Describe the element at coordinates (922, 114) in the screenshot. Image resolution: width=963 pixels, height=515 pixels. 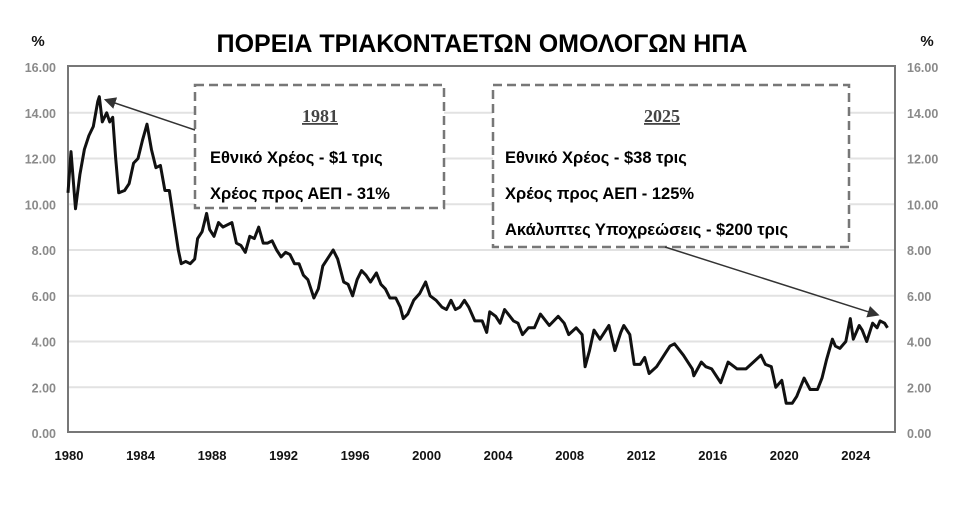
I see `y-tick-label-right: 14.00` at that location.